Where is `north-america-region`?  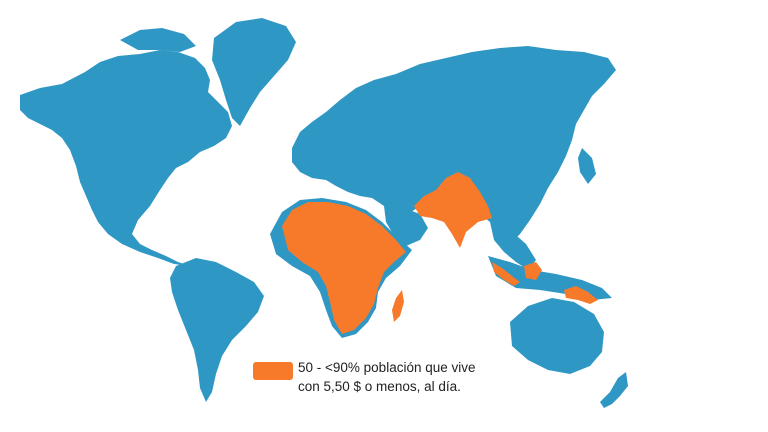 north-america-region is located at coordinates (126, 158).